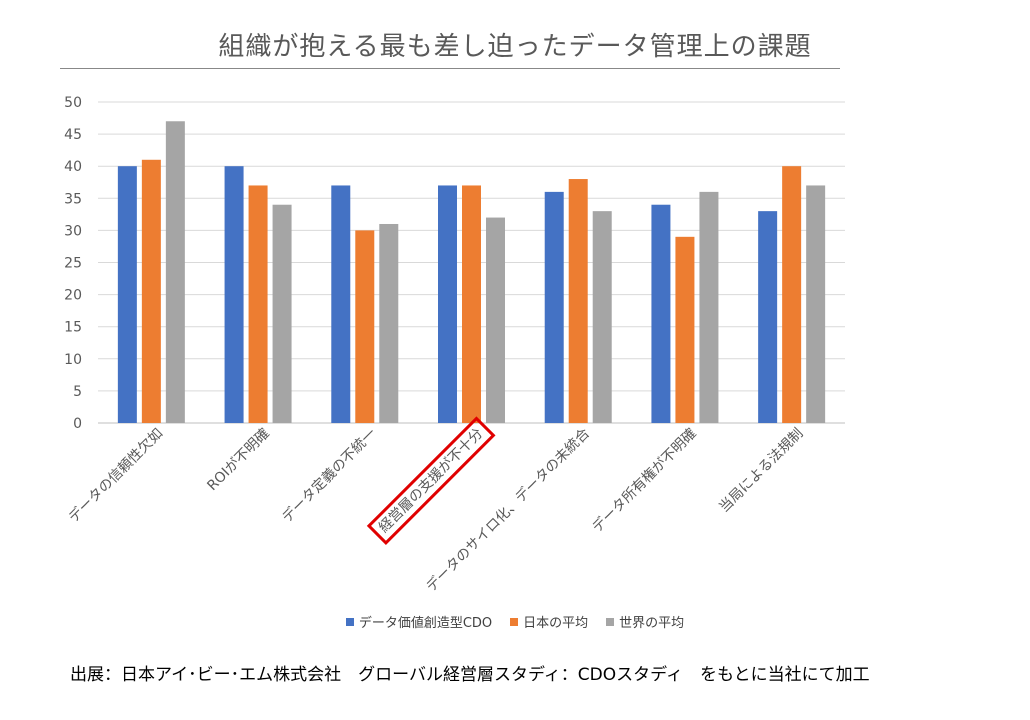 This screenshot has height=720, width=1030. Describe the element at coordinates (652, 623) in the screenshot. I see `legend-label: 世界の平均` at that location.